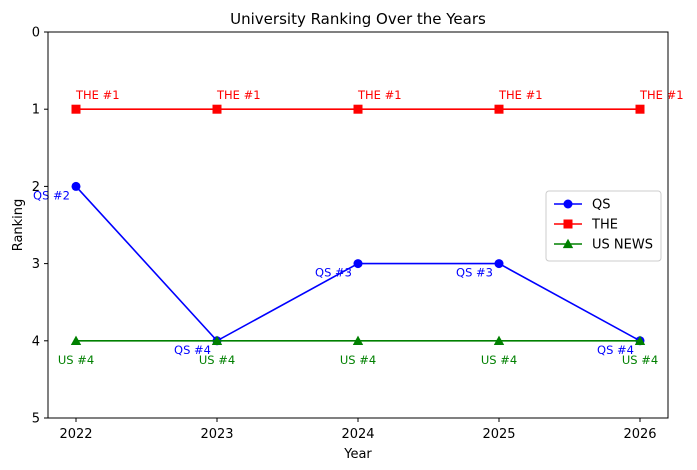  I want to click on legend-item: THE, so click(586, 225).